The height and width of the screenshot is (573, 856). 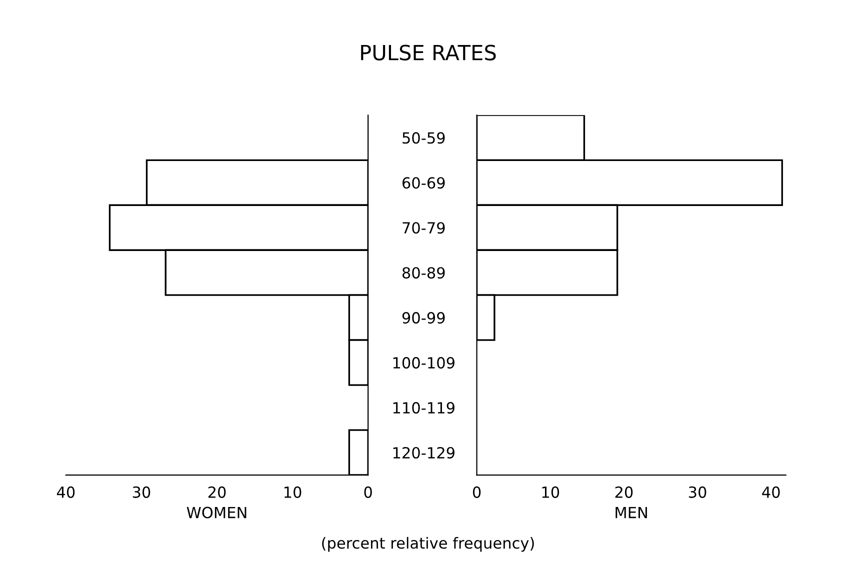 What do you see at coordinates (423, 183) in the screenshot?
I see `y-tick-label: 60-69` at bounding box center [423, 183].